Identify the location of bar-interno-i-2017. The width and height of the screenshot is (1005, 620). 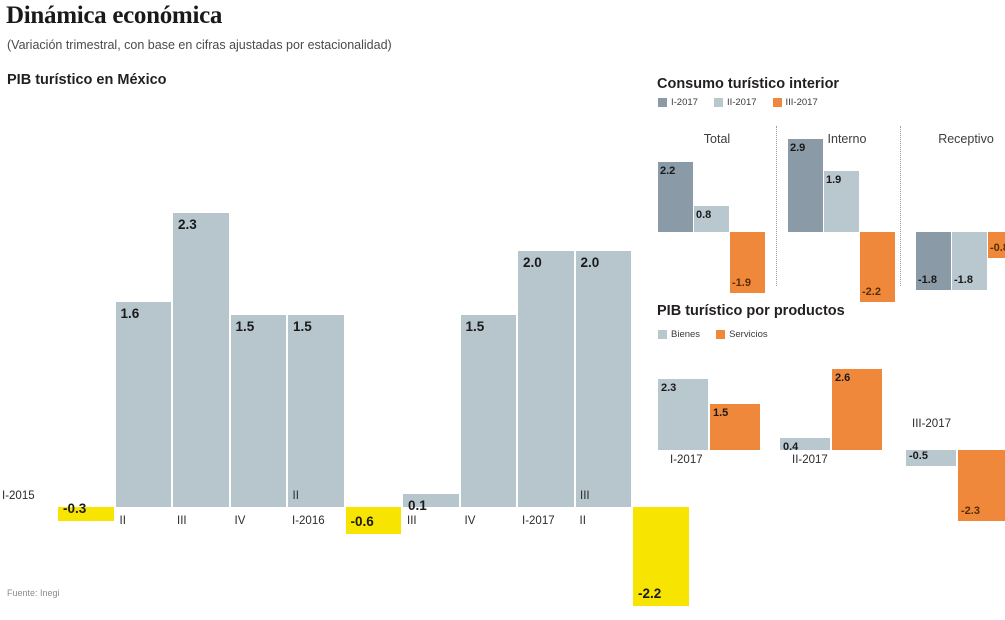
(805, 185).